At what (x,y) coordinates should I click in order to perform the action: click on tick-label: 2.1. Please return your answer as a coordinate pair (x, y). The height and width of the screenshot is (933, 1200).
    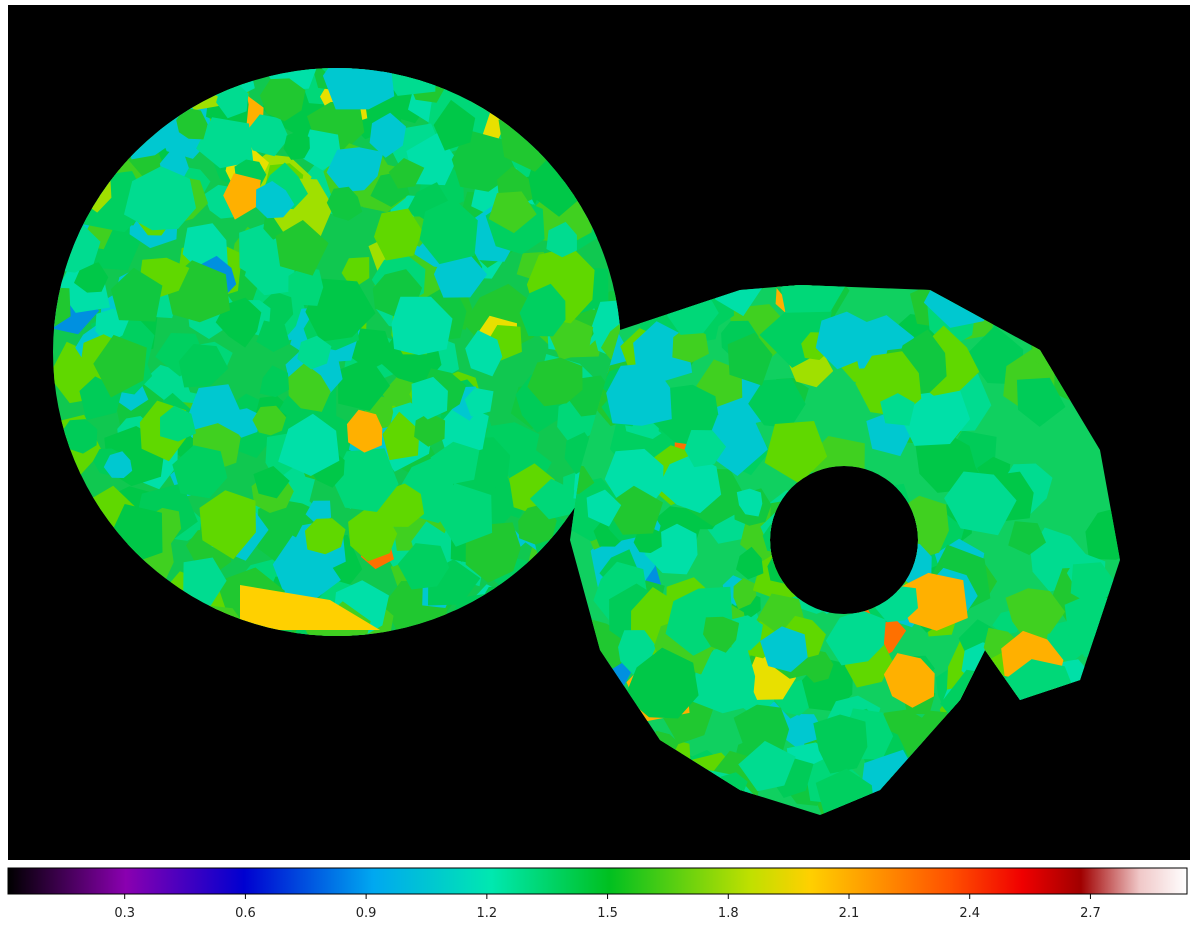
    Looking at the image, I should click on (849, 913).